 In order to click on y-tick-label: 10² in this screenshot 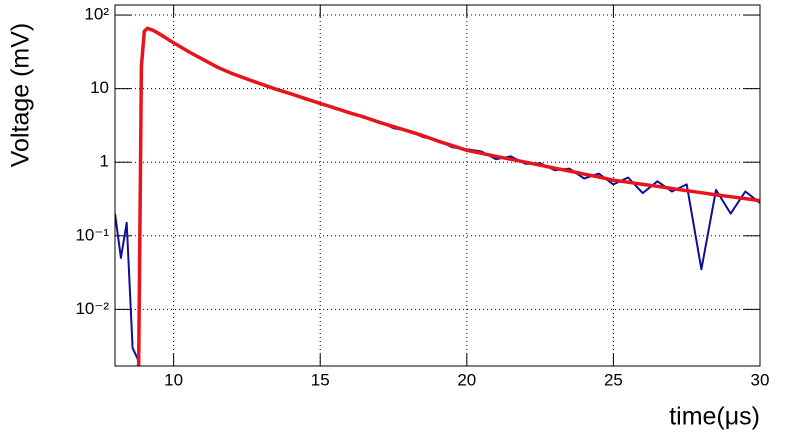, I will do `click(96, 14)`.